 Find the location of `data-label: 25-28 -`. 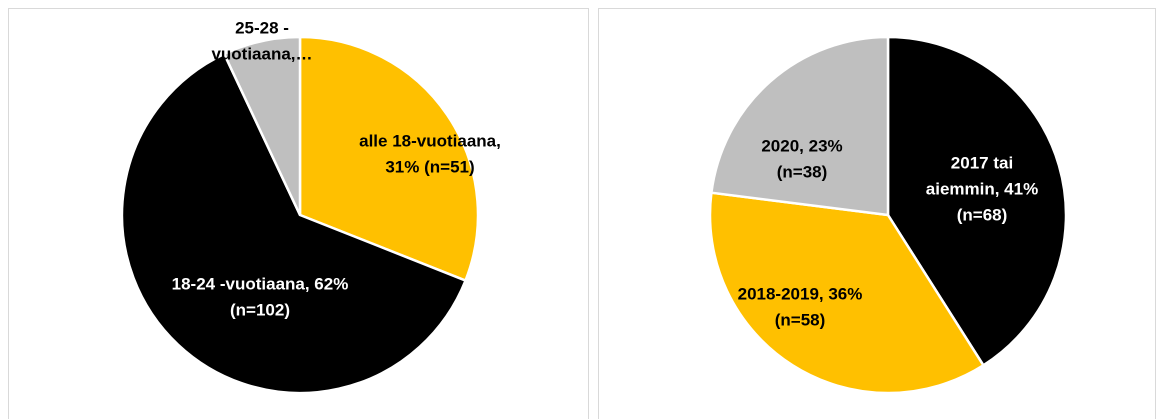

data-label: 25-28 - is located at coordinates (262, 27).